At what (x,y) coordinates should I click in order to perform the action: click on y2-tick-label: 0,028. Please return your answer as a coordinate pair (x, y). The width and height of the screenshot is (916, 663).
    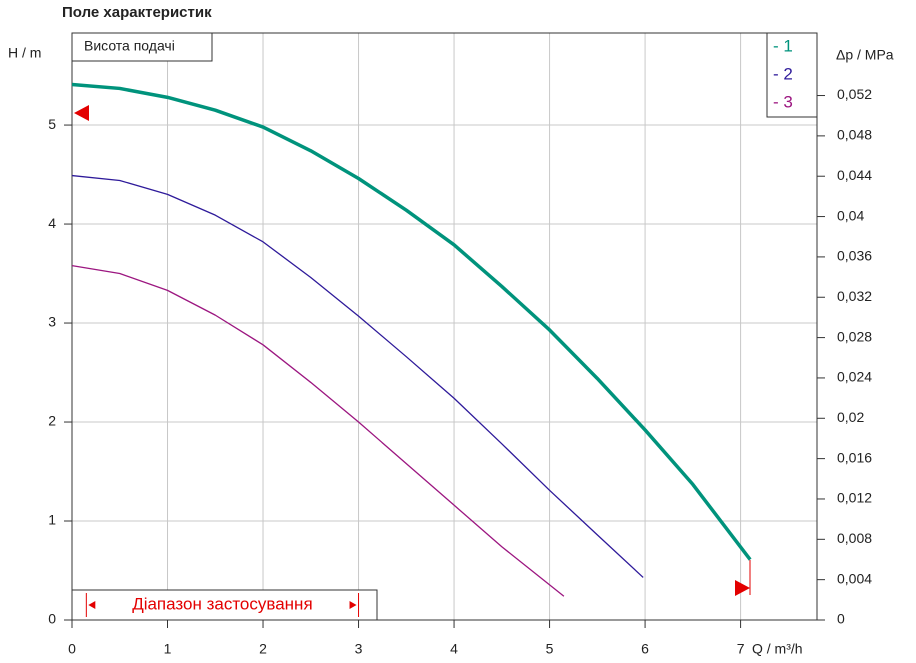
    Looking at the image, I should click on (854, 336).